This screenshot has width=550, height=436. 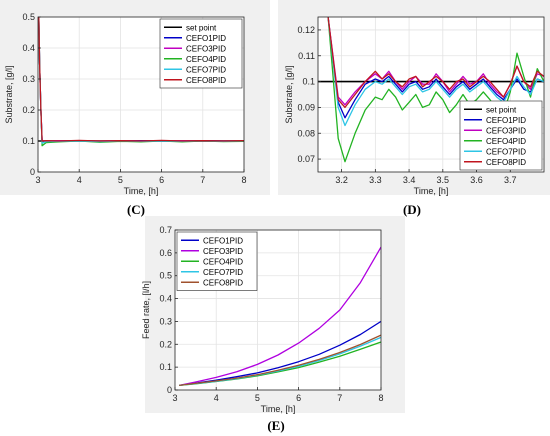 What do you see at coordinates (510, 180) in the screenshot?
I see `chart-d-xtick-5: 3.7` at bounding box center [510, 180].